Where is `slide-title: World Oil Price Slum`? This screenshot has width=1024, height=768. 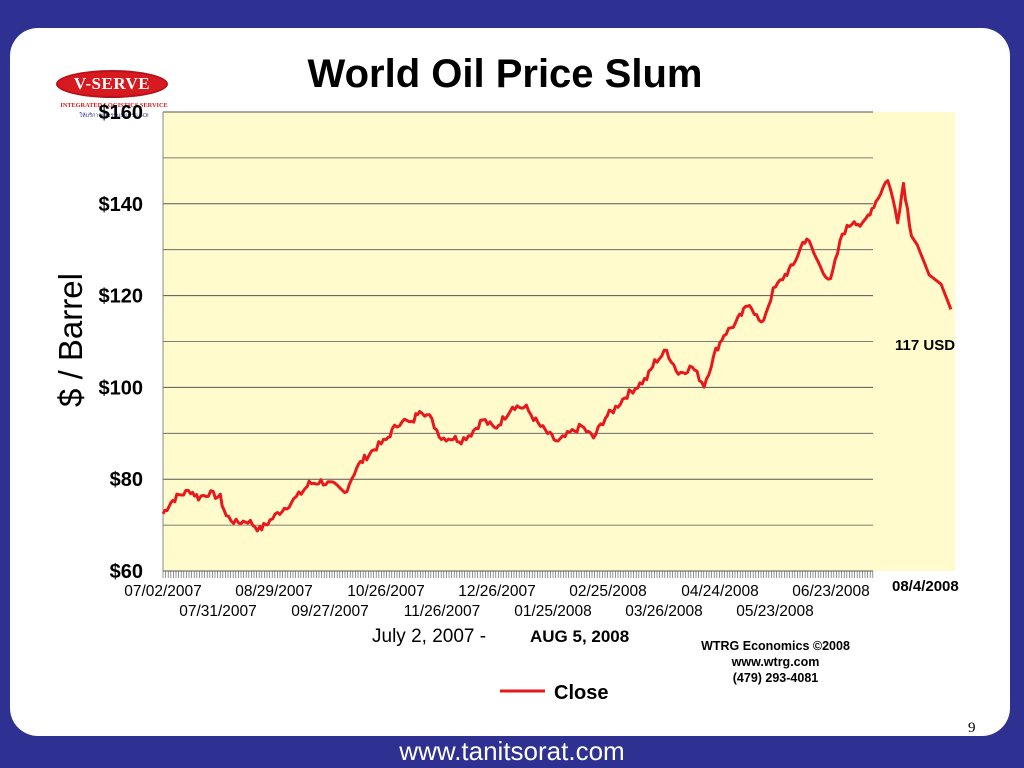
slide-title: World Oil Price Slum is located at coordinates (505, 74).